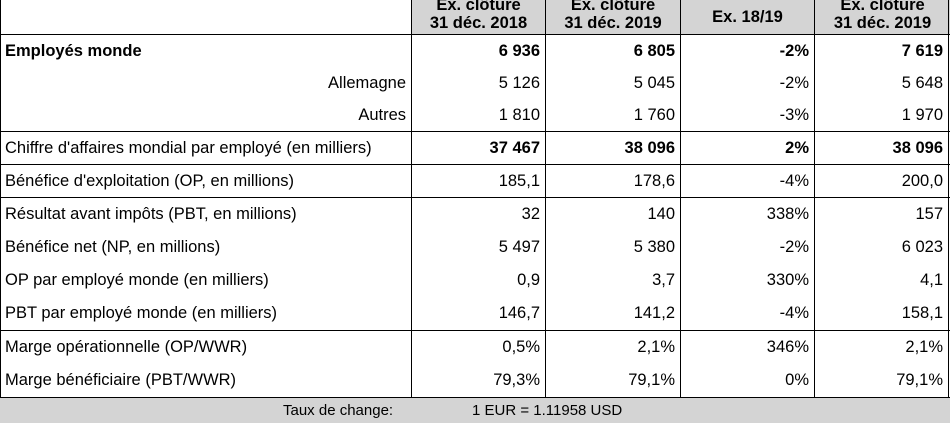  What do you see at coordinates (338, 410) in the screenshot?
I see `exchange-rate-label: Taux de change:` at bounding box center [338, 410].